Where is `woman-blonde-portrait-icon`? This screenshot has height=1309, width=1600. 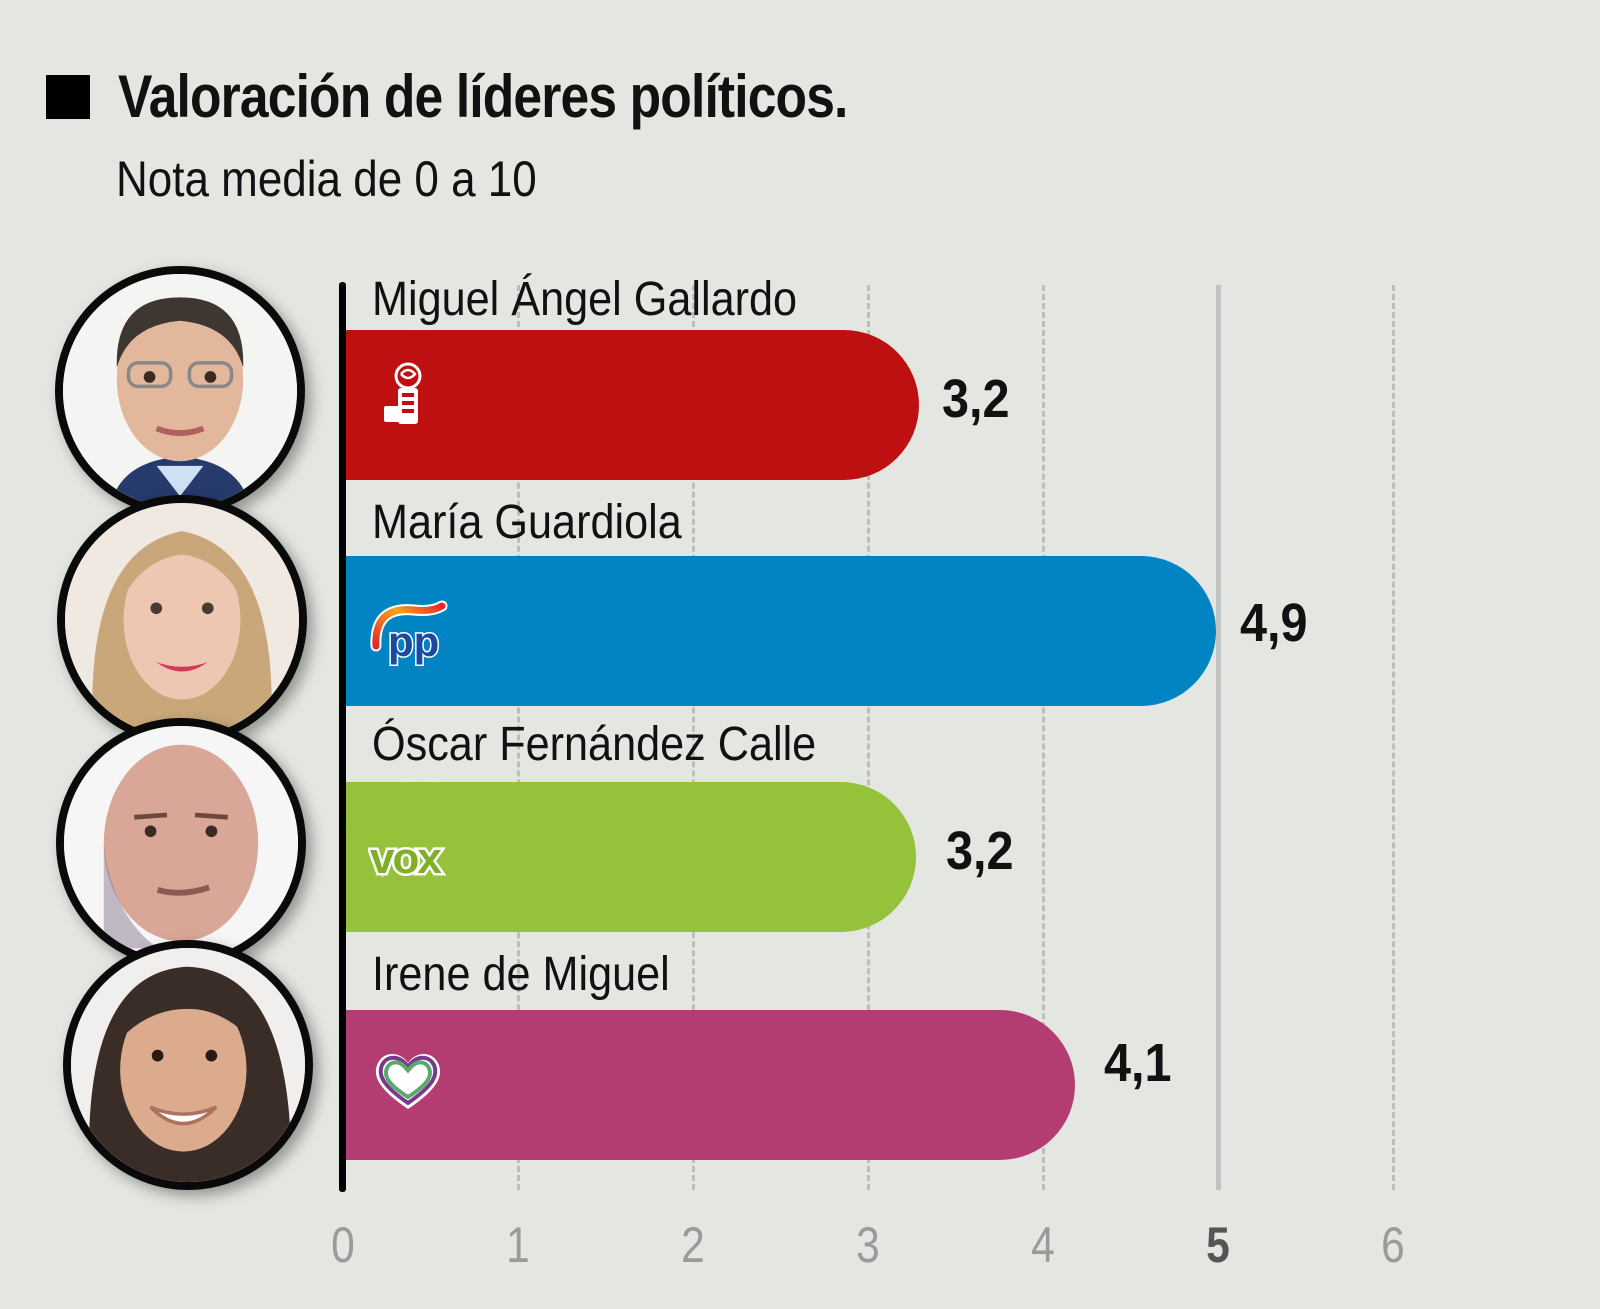
woman-blonde-portrait-icon is located at coordinates (182, 620).